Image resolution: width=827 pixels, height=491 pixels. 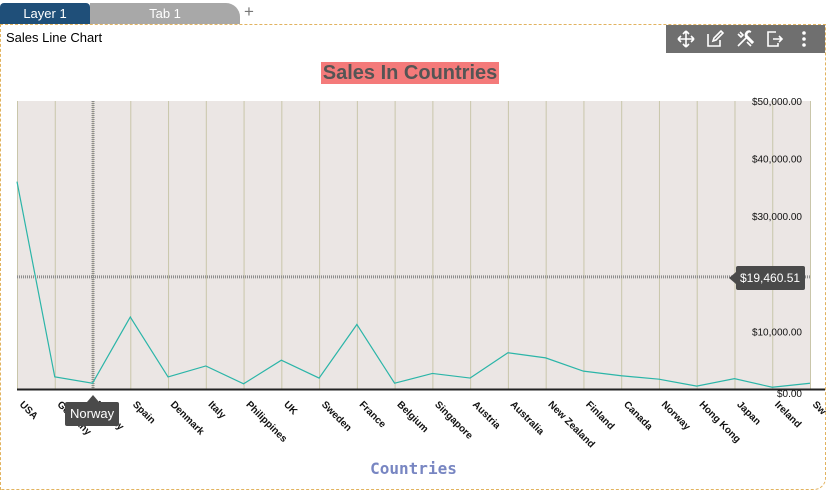 What do you see at coordinates (789, 394) in the screenshot?
I see `y-tick-label: $0.00` at bounding box center [789, 394].